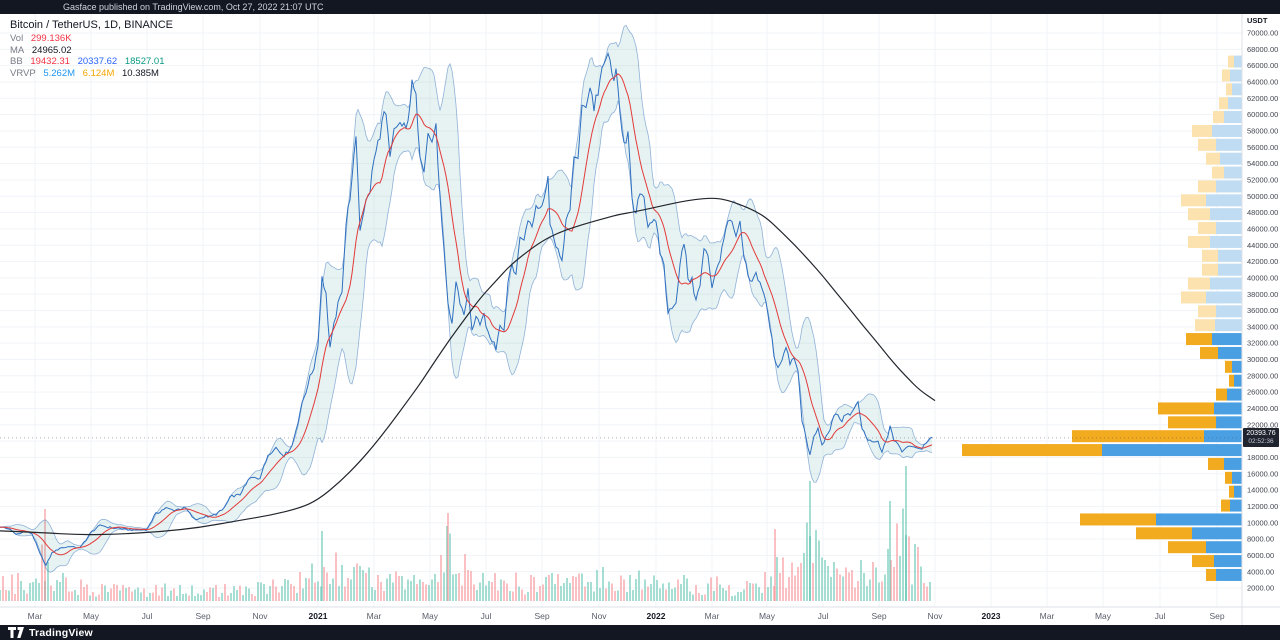 The width and height of the screenshot is (1280, 640). What do you see at coordinates (1262, 375) in the screenshot?
I see `svg-text: 28000.00` at bounding box center [1262, 375].